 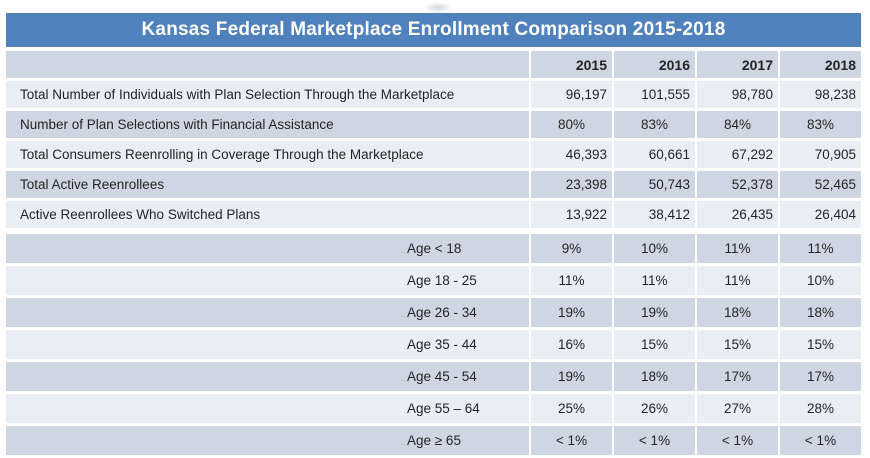 I want to click on value-cell: 80%, so click(x=571, y=124).